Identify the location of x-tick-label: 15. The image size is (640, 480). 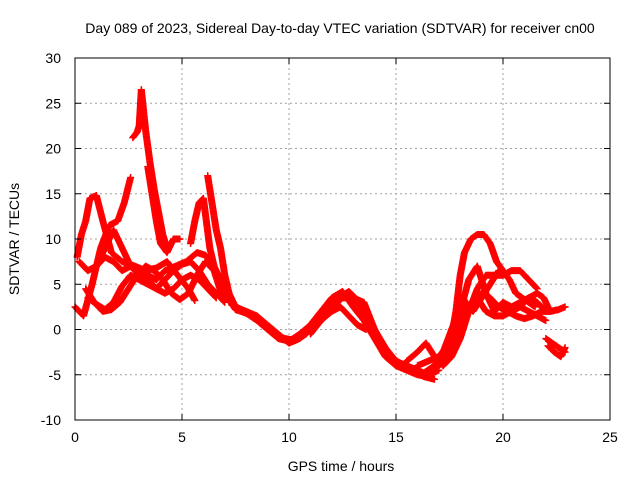
(396, 437).